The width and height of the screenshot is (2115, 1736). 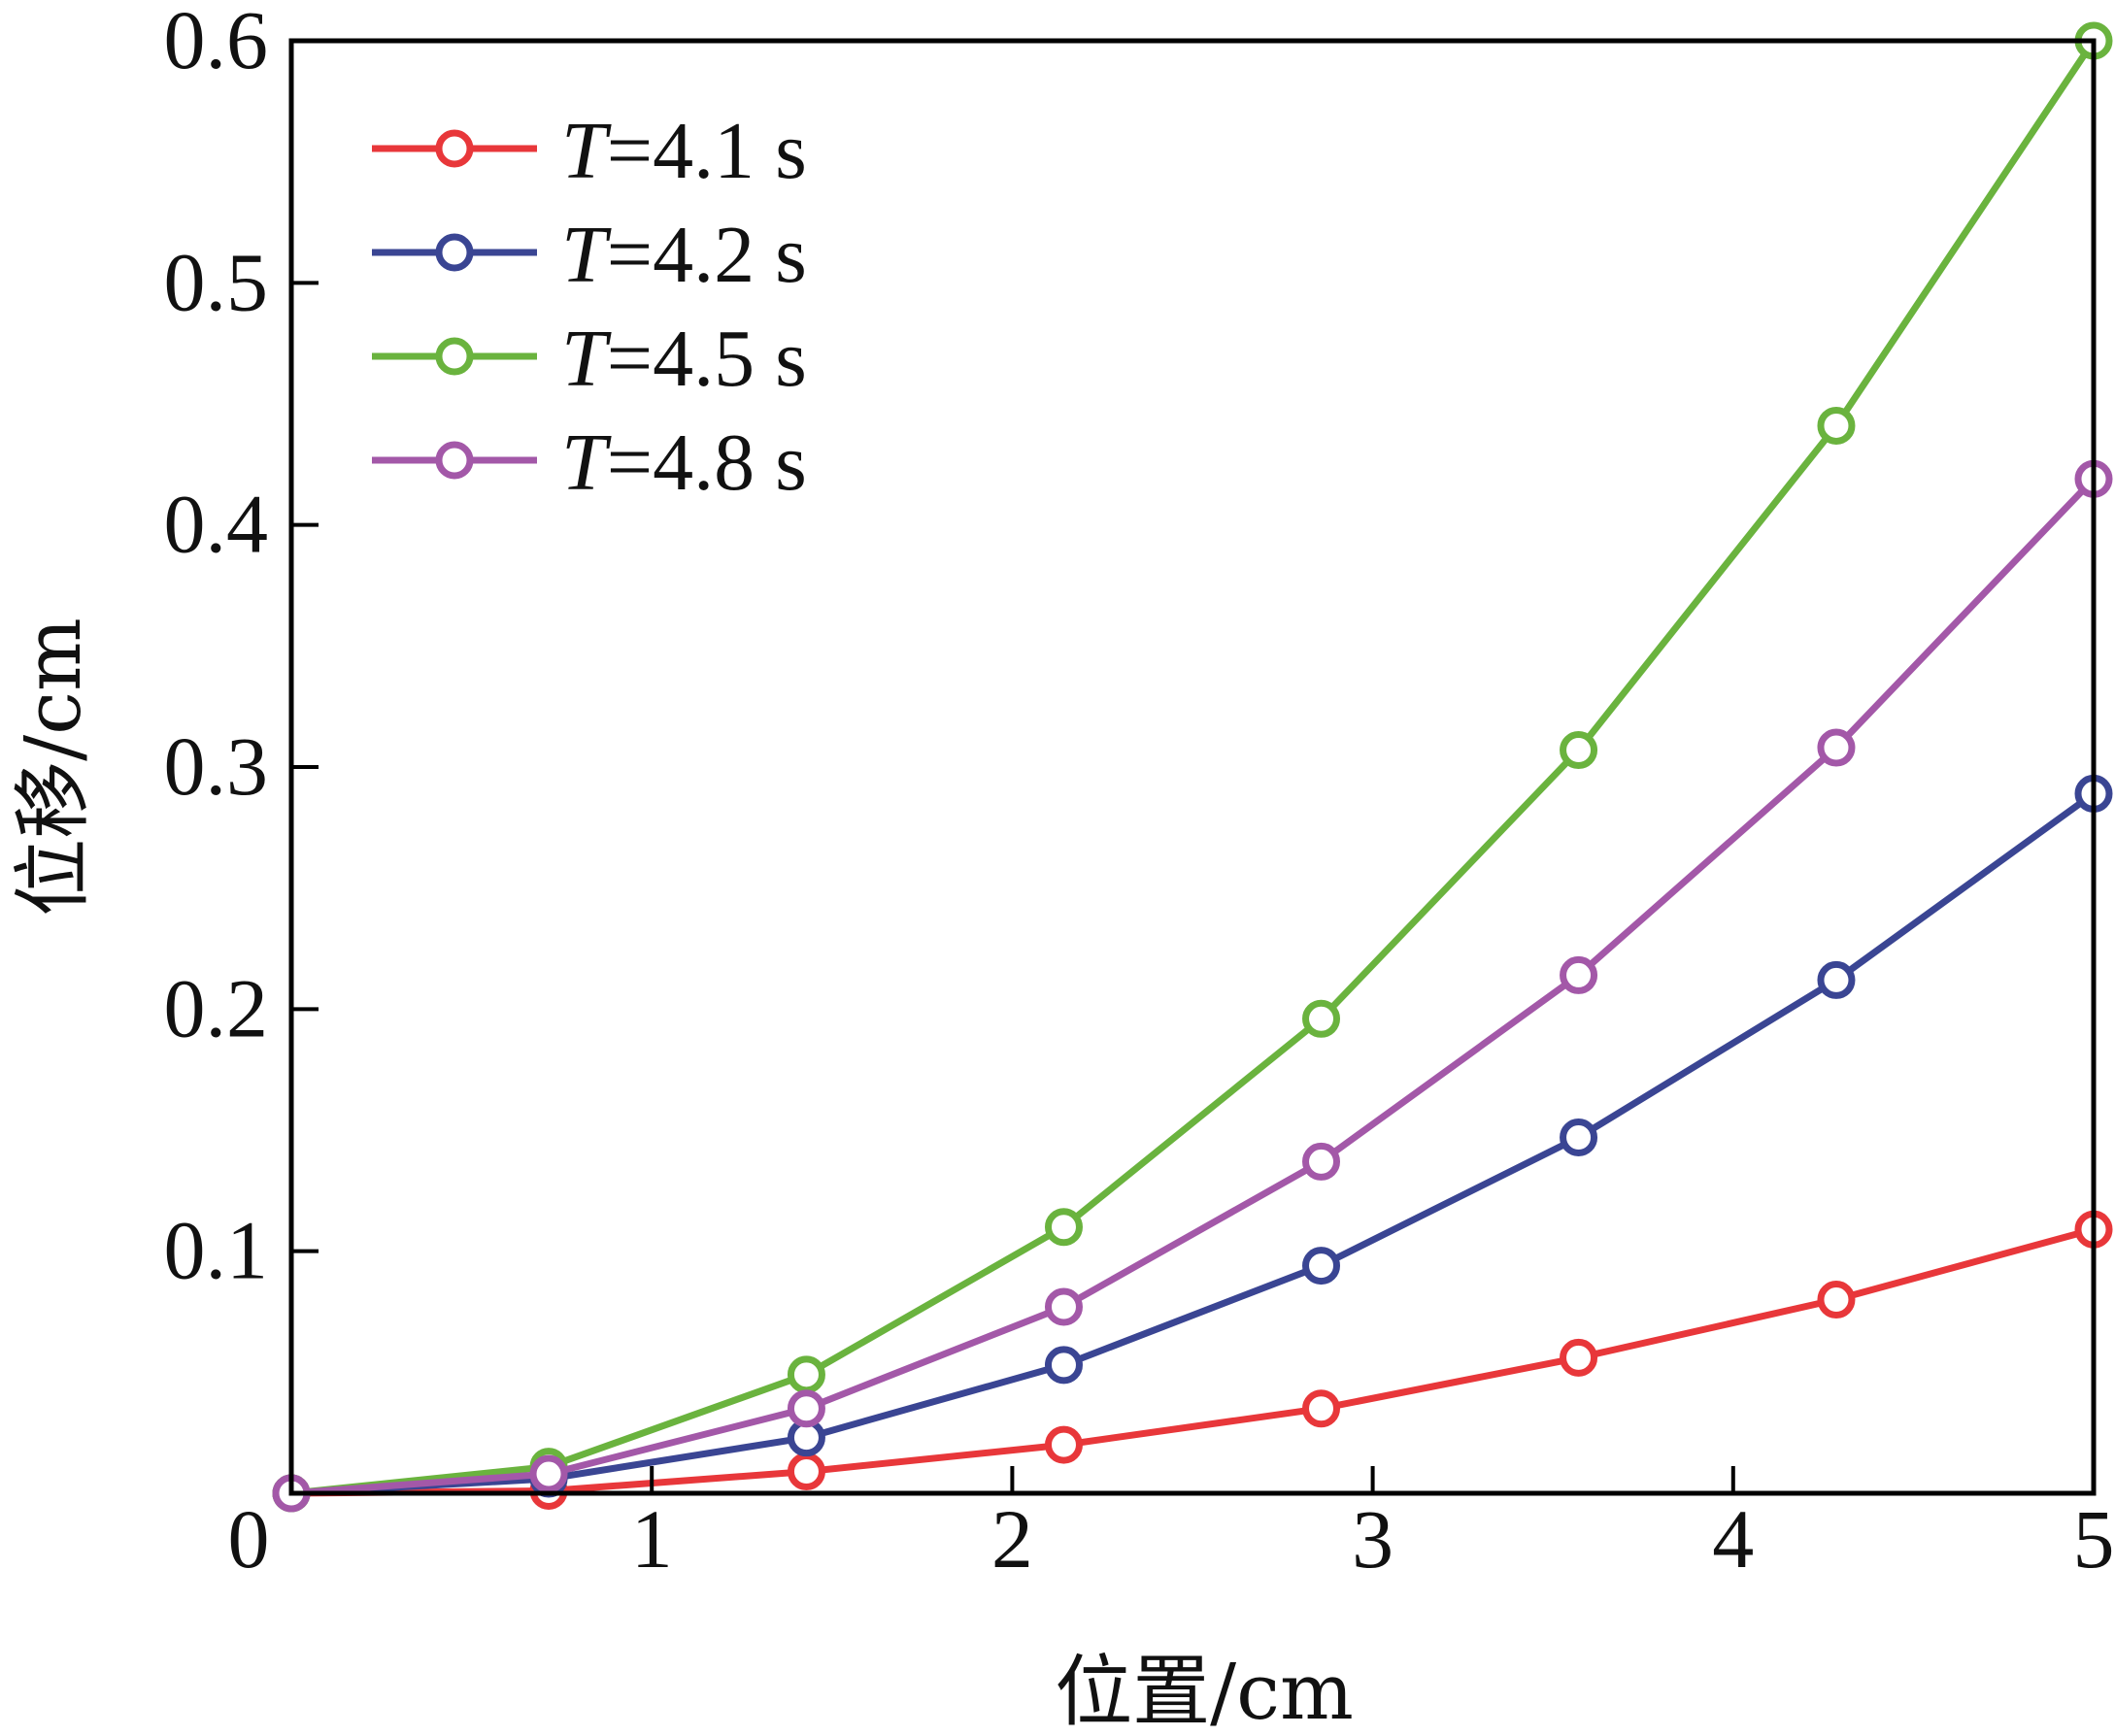 What do you see at coordinates (589, 307) in the screenshot?
I see `legend: T=4.1 s T=4.2 s T=4.5 s T=4.8 s` at bounding box center [589, 307].